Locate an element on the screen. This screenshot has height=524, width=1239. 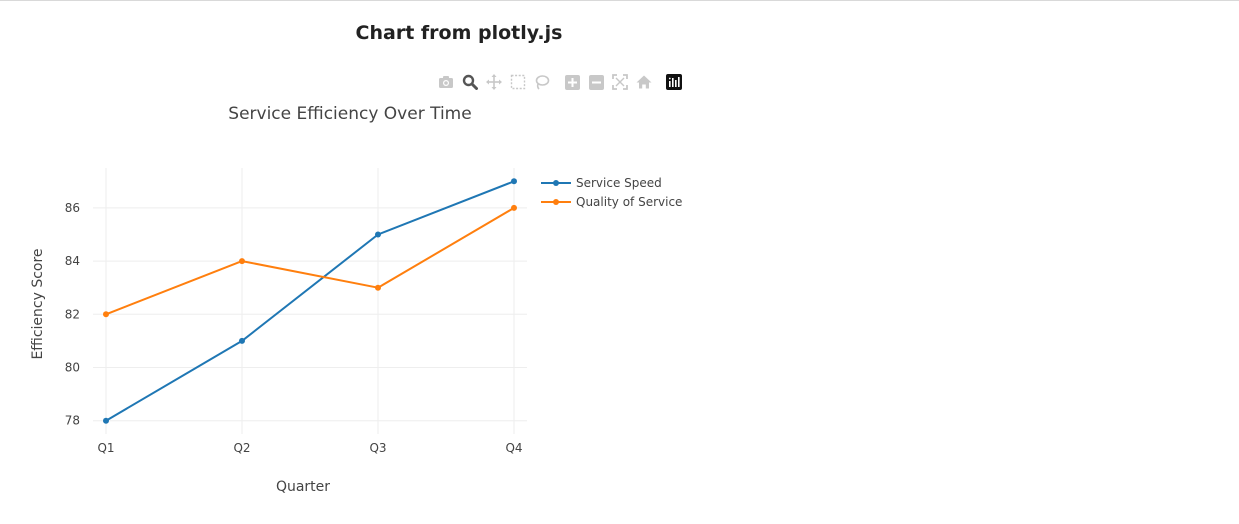
autoscale-icon is located at coordinates (620, 82).